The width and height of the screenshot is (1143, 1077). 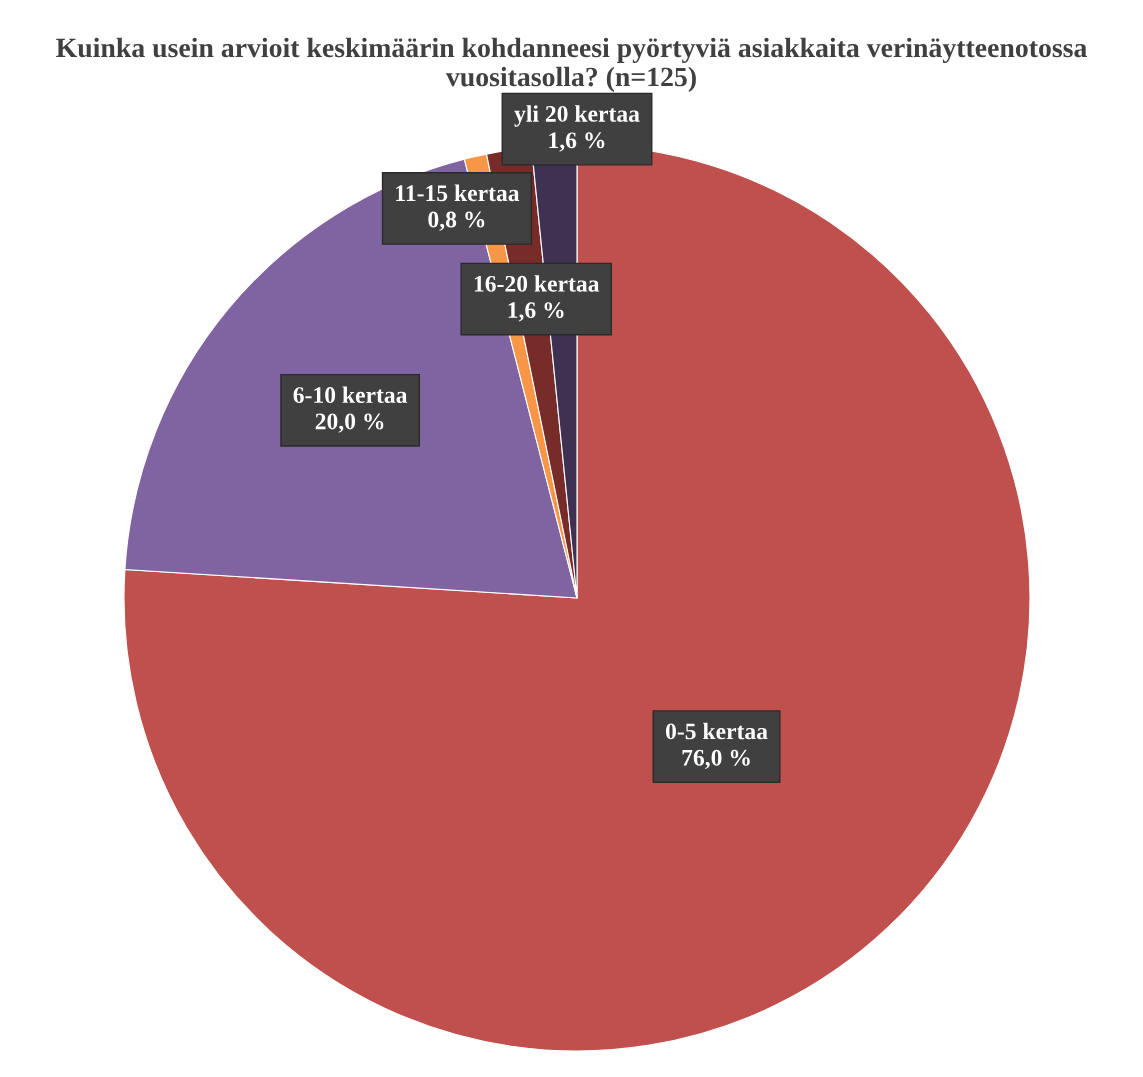 What do you see at coordinates (716, 731) in the screenshot?
I see `slice-label: 0-5 kertaa` at bounding box center [716, 731].